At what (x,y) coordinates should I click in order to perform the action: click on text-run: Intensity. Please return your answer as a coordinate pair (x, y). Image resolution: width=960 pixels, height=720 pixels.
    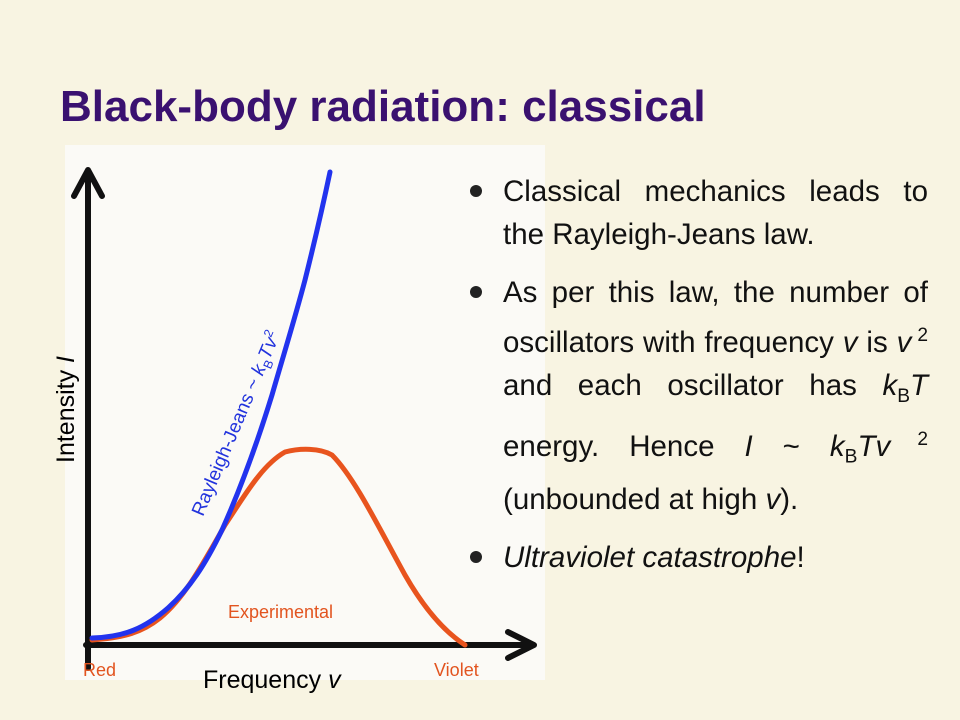
    Looking at the image, I should click on (66, 412).